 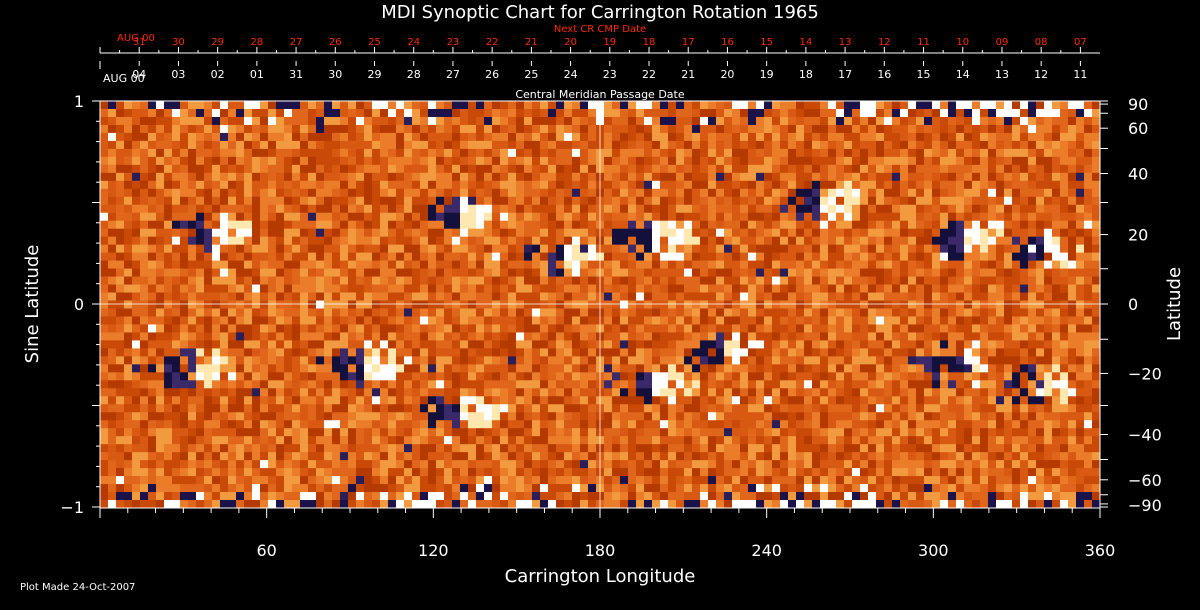 What do you see at coordinates (1080, 74) in the screenshot?
I see `cmp-date-label: 11` at bounding box center [1080, 74].